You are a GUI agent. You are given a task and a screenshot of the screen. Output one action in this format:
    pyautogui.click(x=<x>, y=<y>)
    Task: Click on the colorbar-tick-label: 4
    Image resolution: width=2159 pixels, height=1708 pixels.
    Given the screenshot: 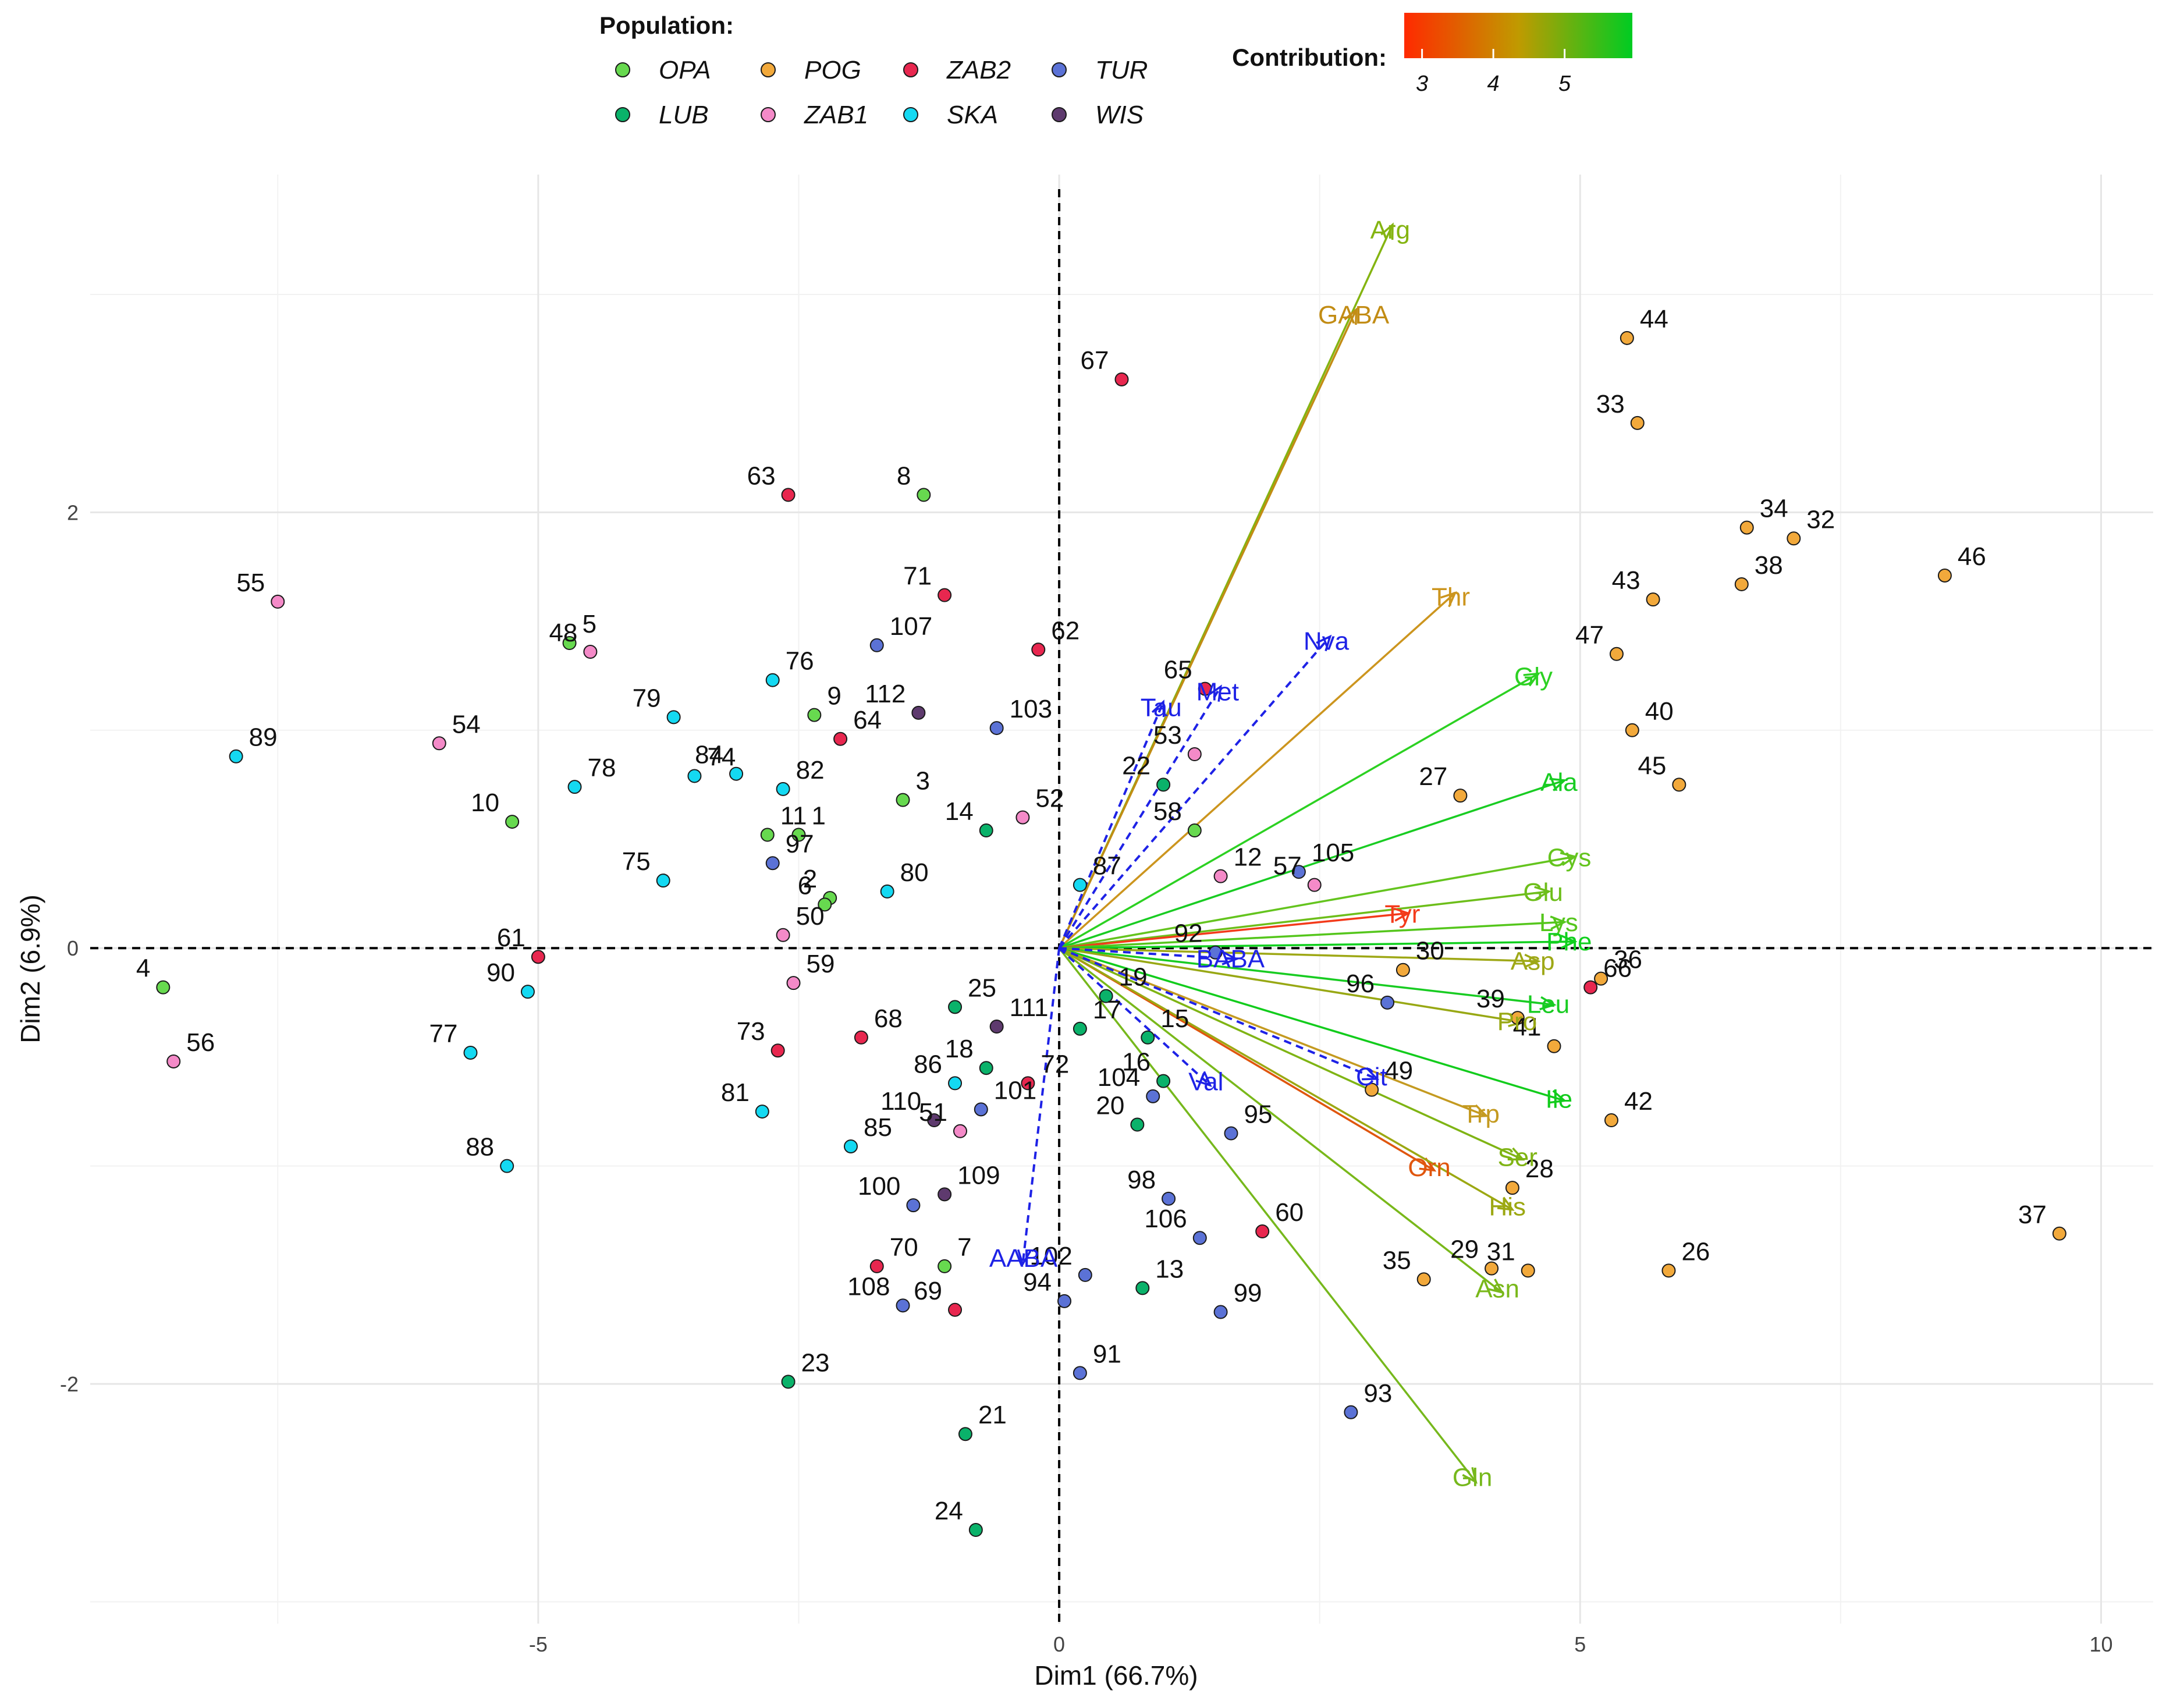 What is the action you would take?
    pyautogui.click(x=1493, y=84)
    